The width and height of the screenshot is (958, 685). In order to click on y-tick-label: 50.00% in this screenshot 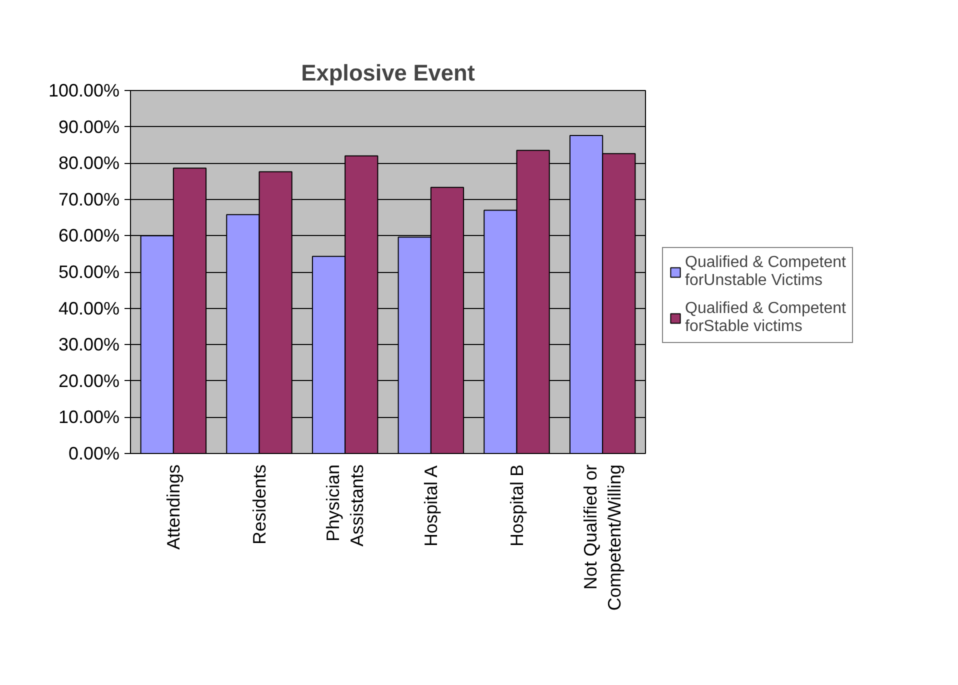, I will do `click(89, 272)`.